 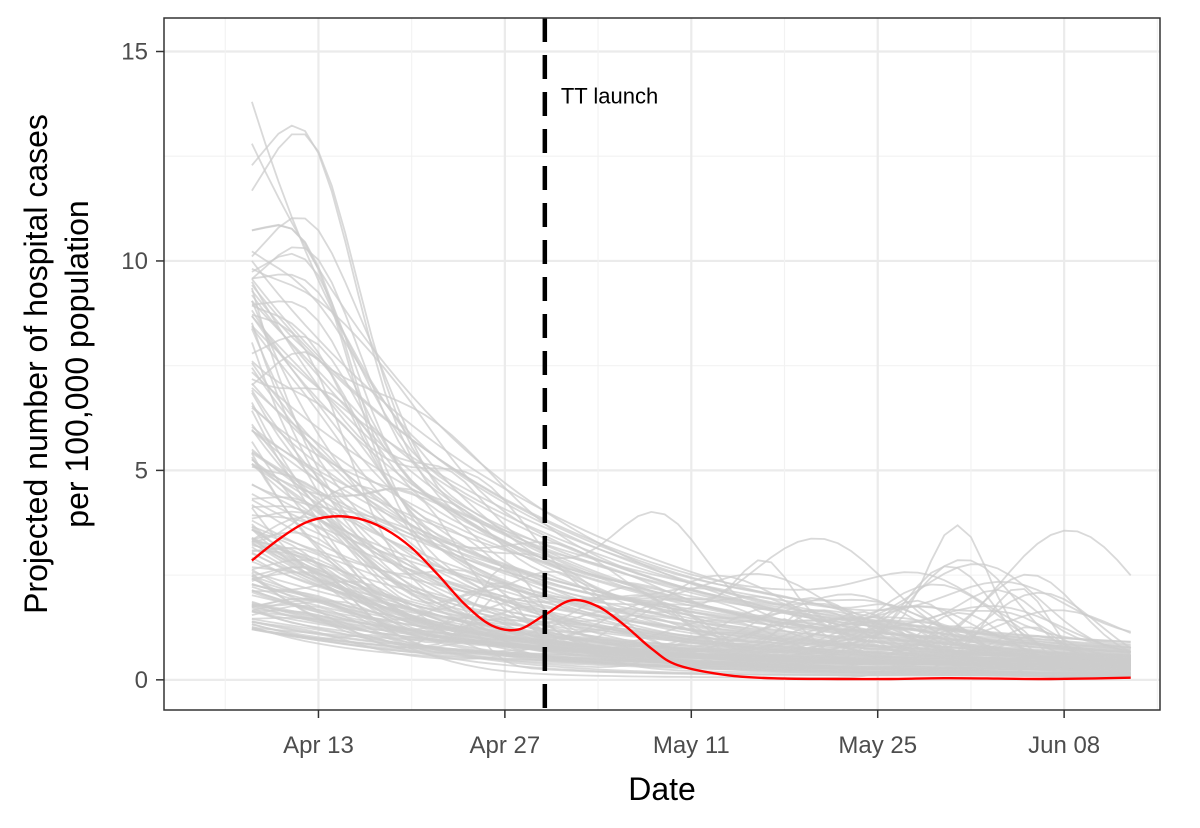 I want to click on y-tick-label: 10, so click(x=134, y=261).